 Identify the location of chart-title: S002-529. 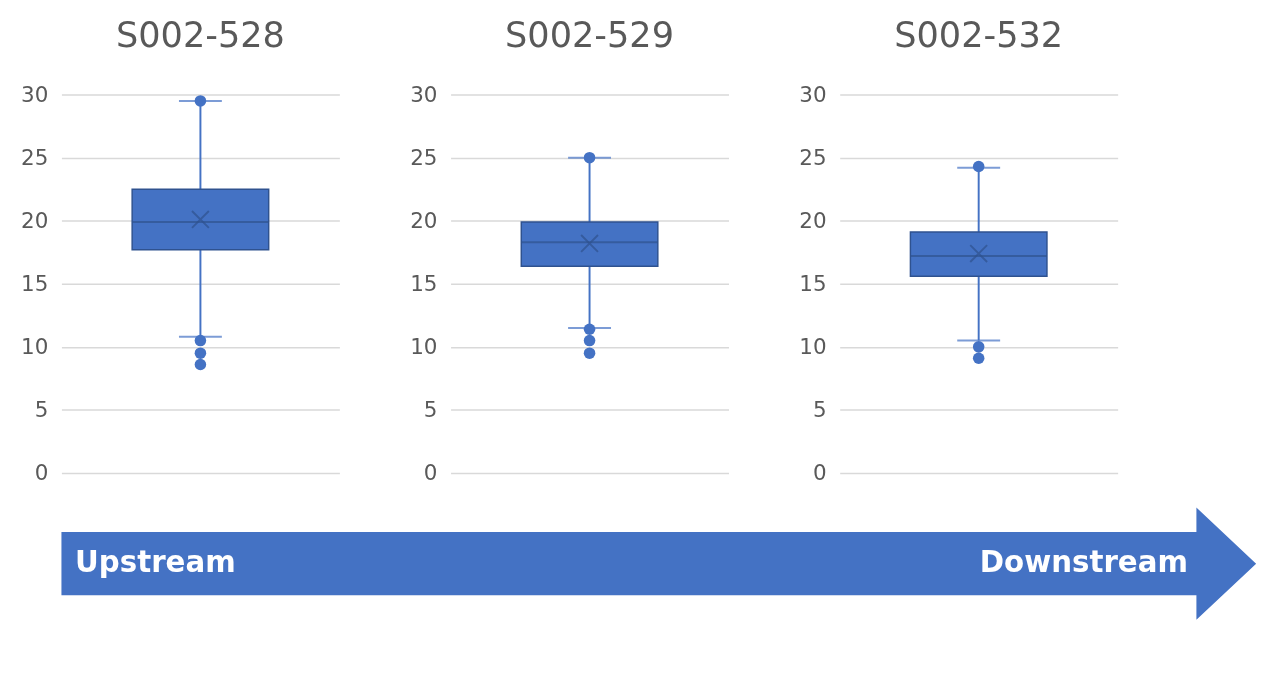
(589, 34).